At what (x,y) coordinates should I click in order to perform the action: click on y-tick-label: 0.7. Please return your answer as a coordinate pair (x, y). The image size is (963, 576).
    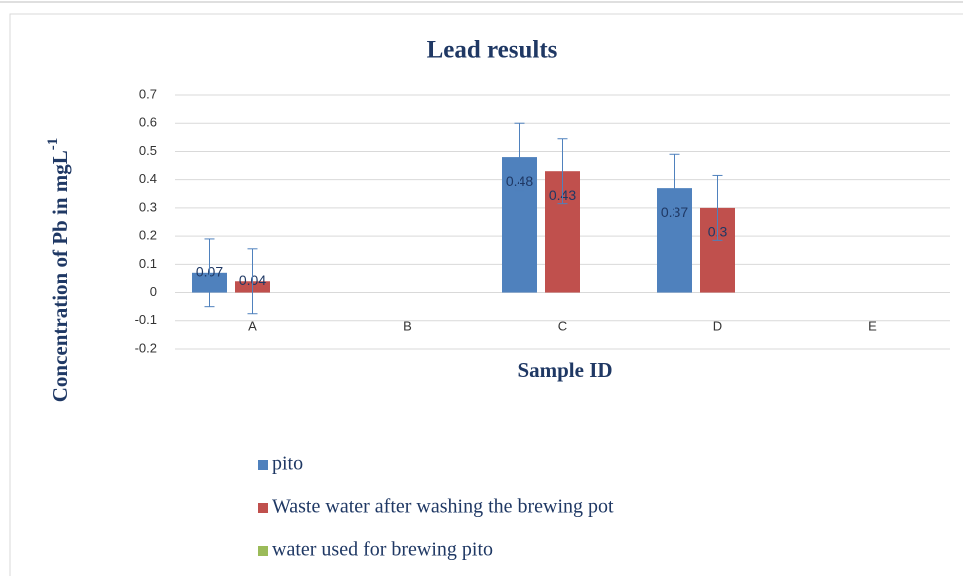
    Looking at the image, I should click on (148, 93).